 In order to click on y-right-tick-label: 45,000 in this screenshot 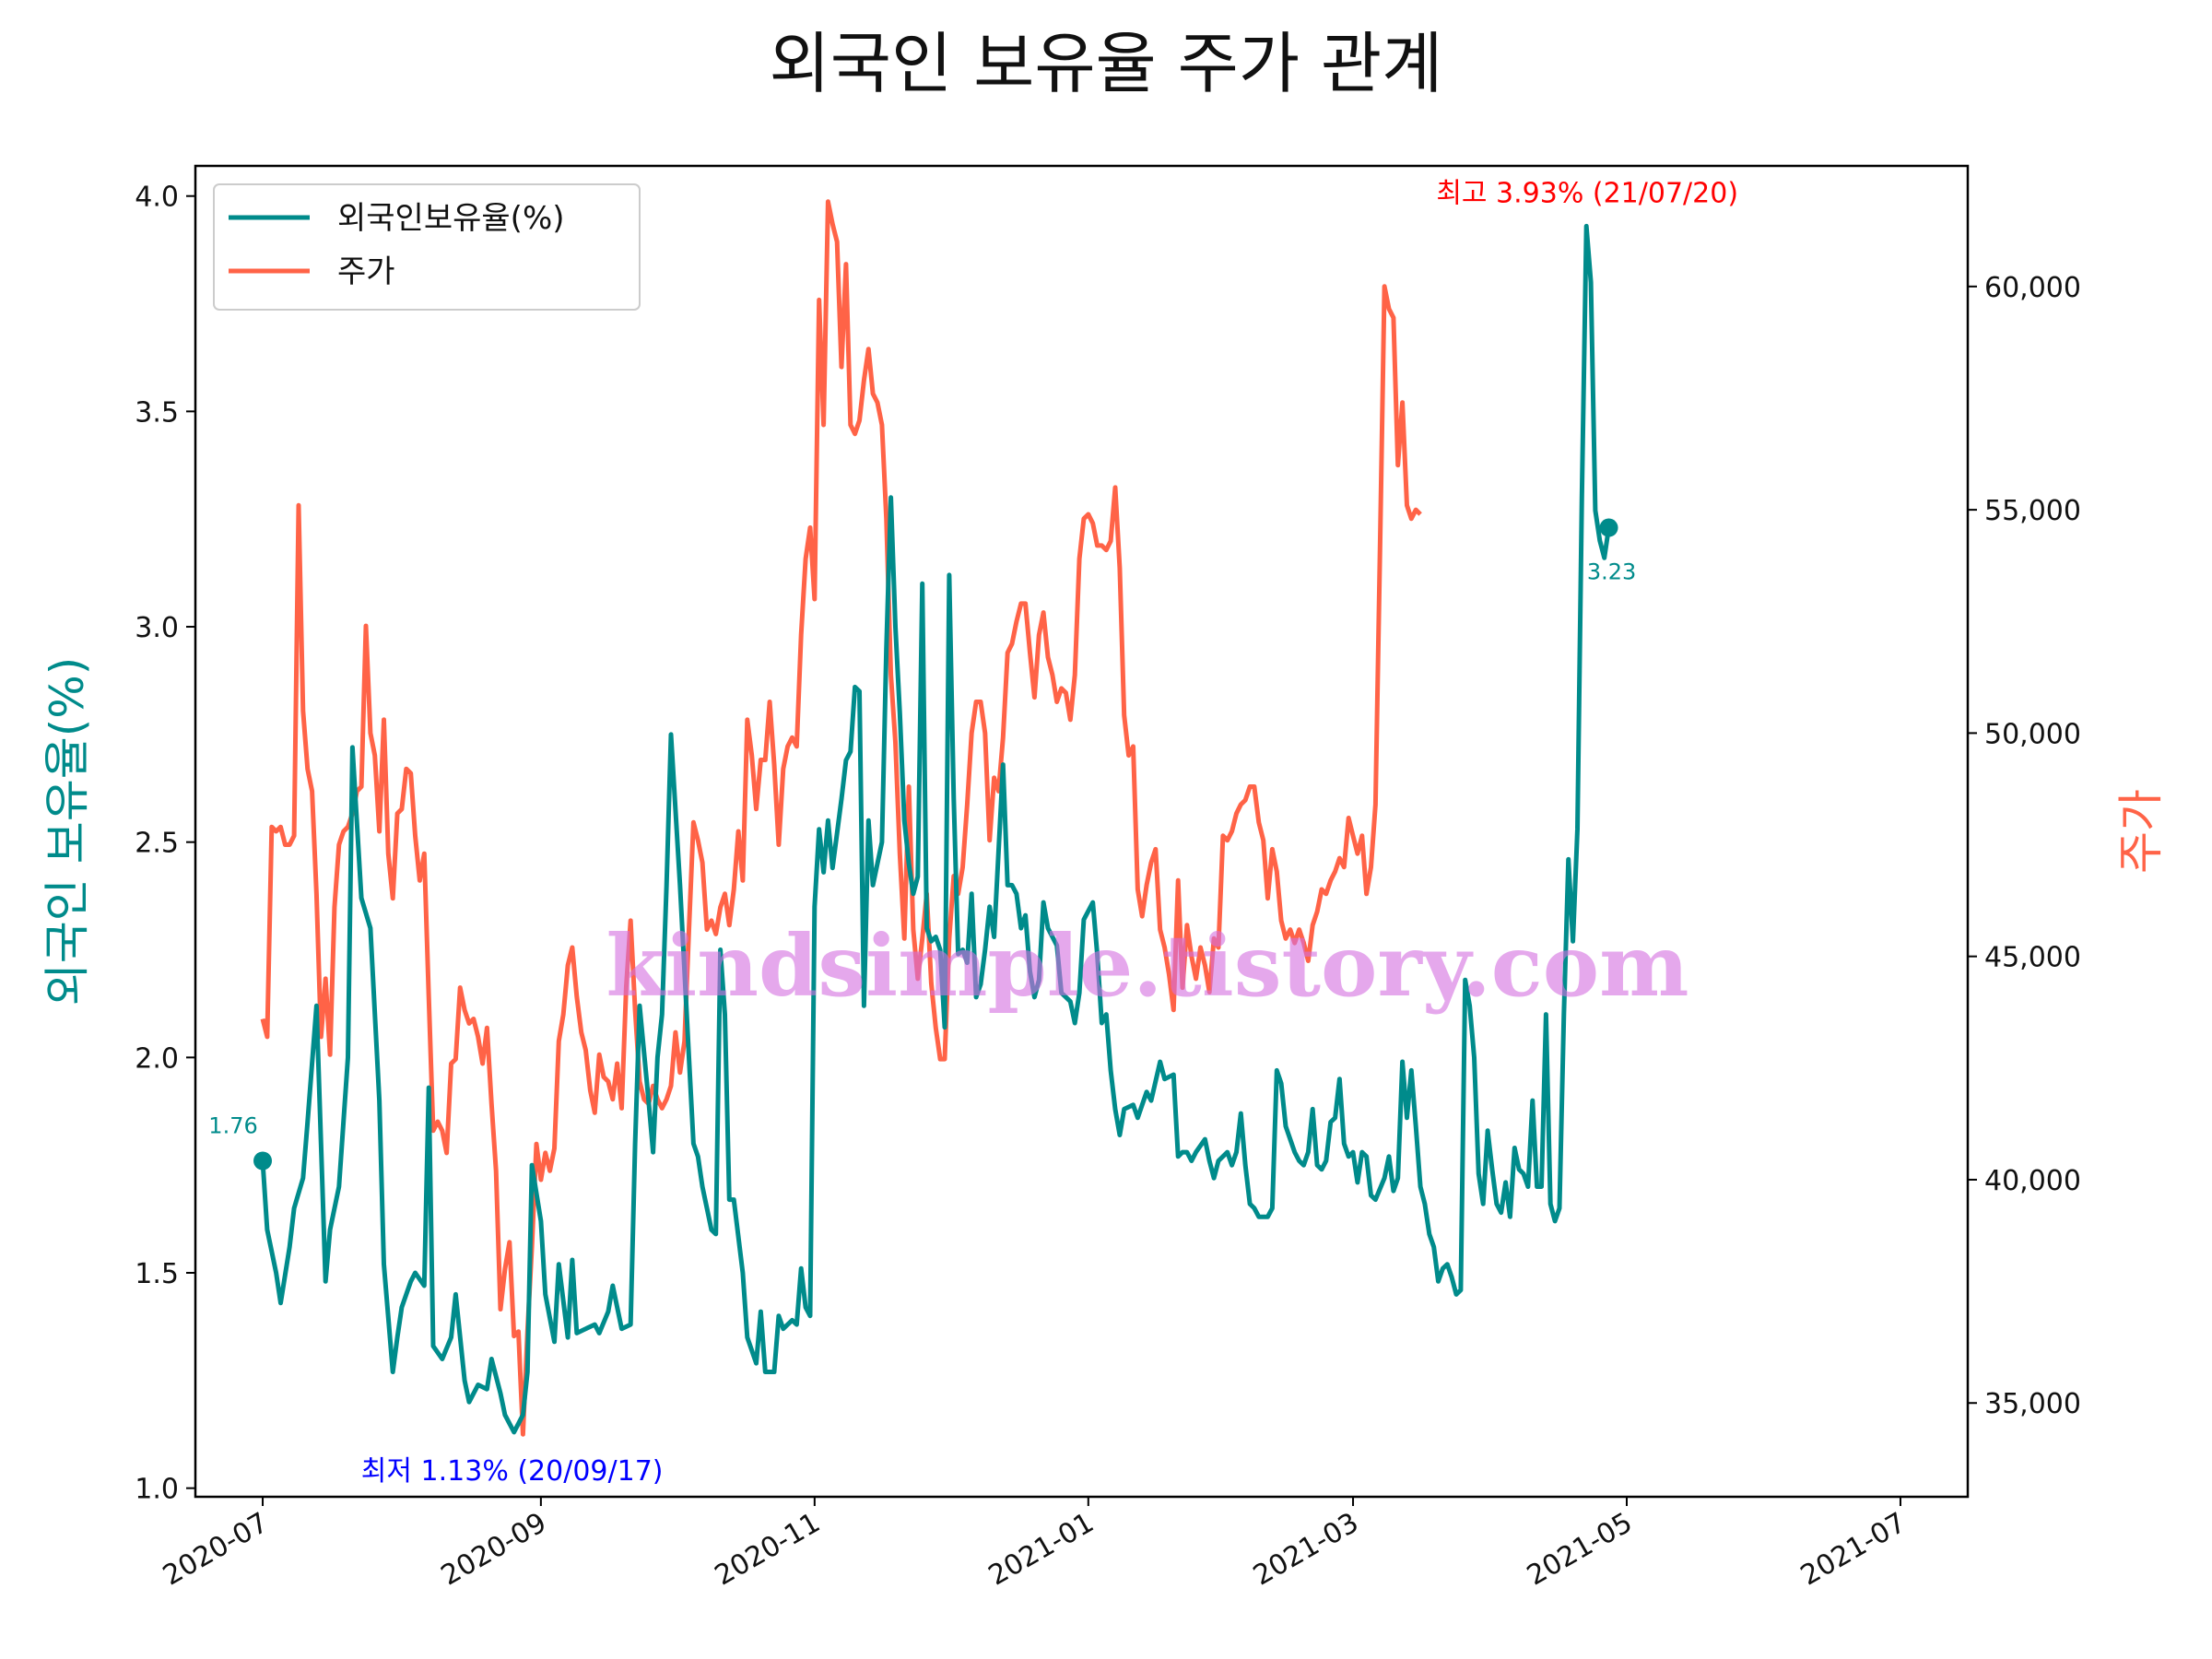, I will do `click(2032, 958)`.